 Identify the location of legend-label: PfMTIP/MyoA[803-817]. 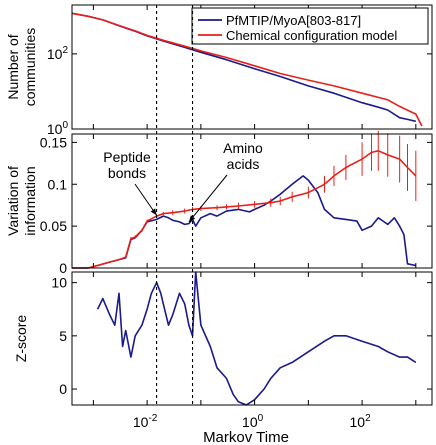
(293, 20).